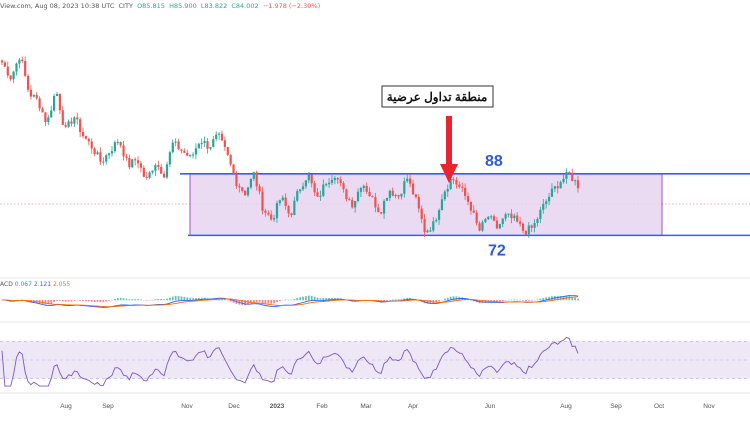  I want to click on down-arrow, so click(449, 149).